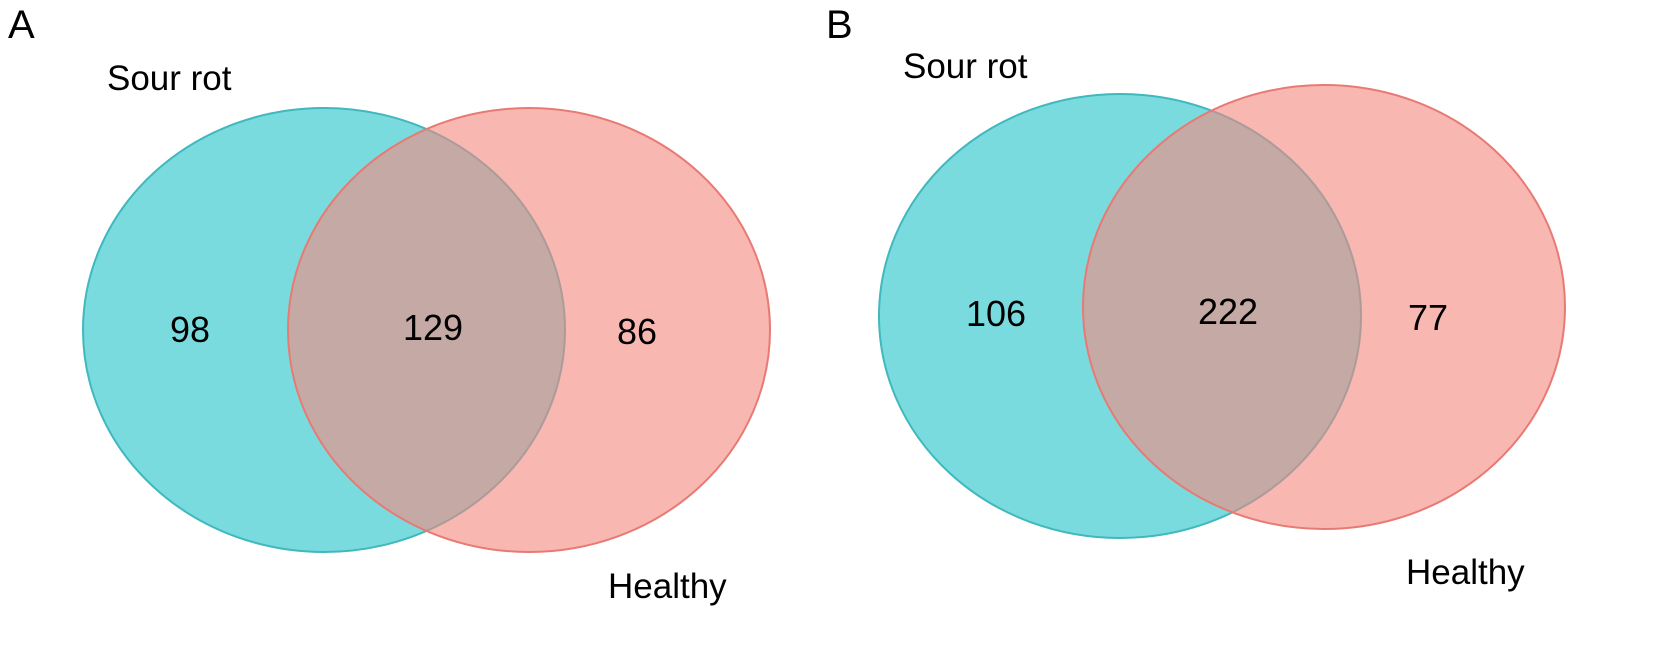 This screenshot has width=1654, height=650. What do you see at coordinates (667, 586) in the screenshot?
I see `set-label-healthy-a: Healthy` at bounding box center [667, 586].